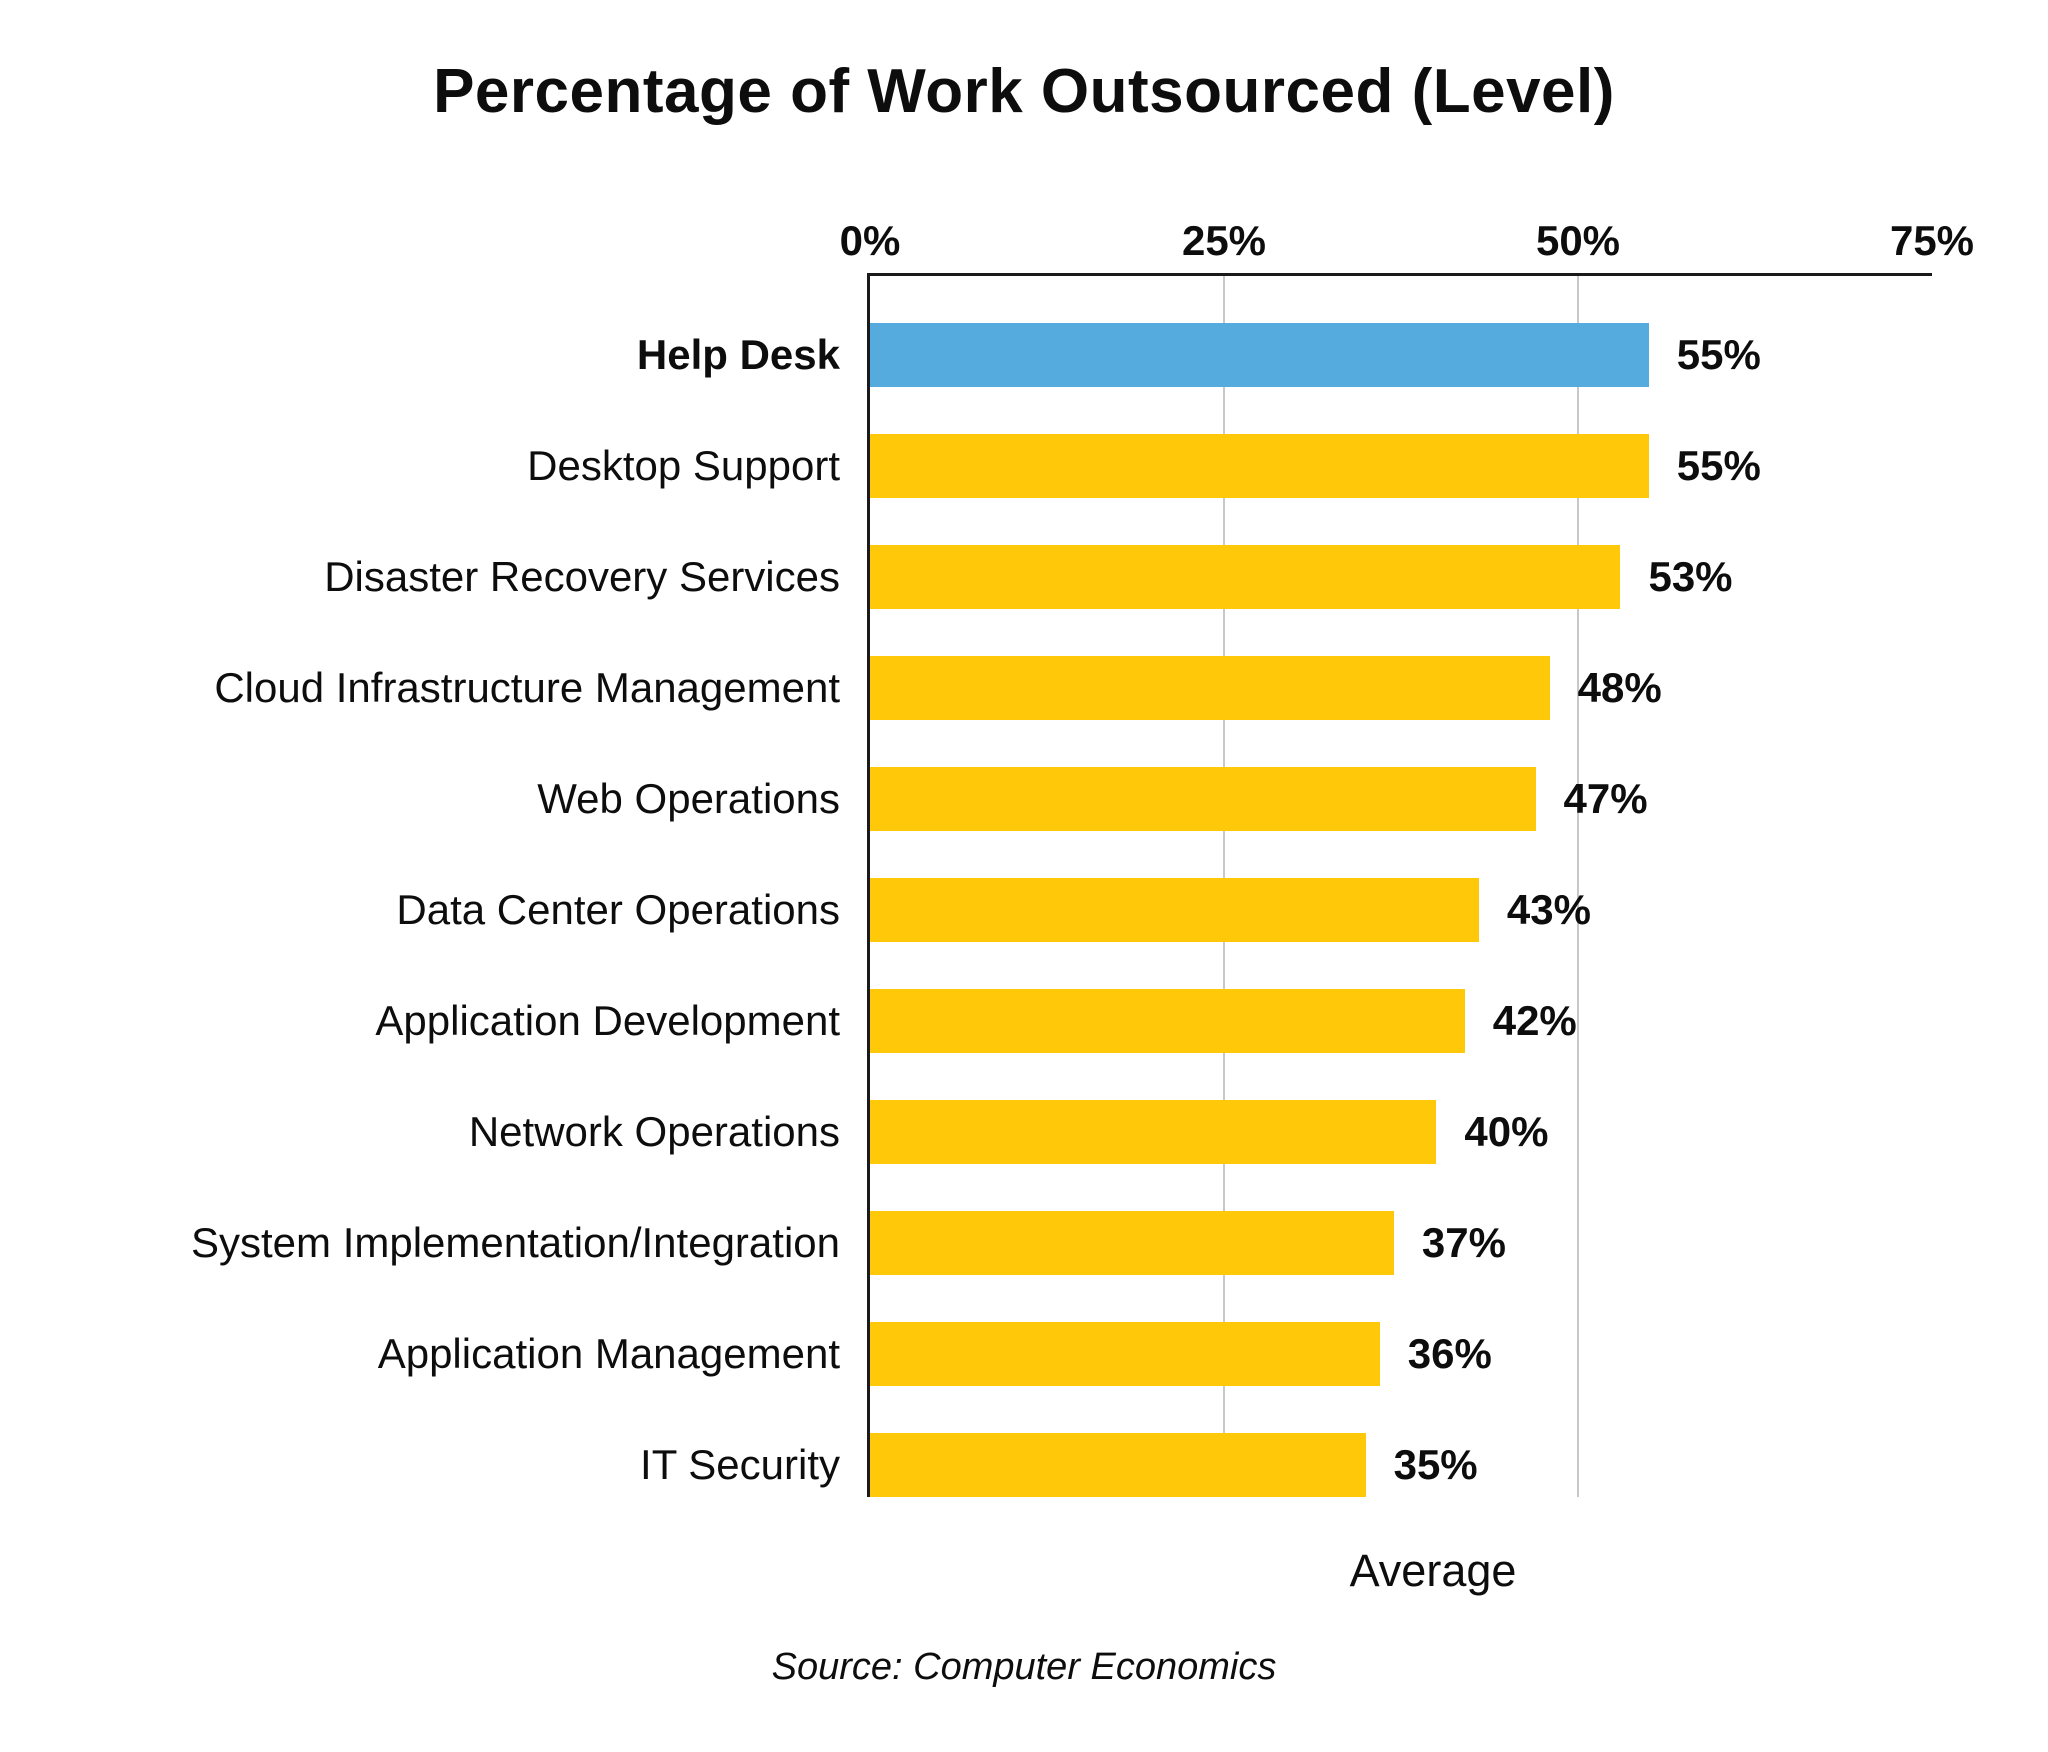 The image size is (2048, 1752). I want to click on bar-row: Network Operations 40%, so click(1200, 1108).